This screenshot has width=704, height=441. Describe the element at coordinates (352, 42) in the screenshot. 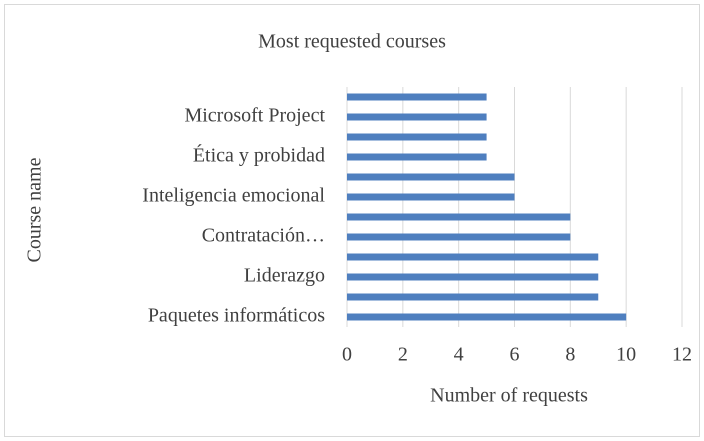

I see `chart-title: Most requested courses` at that location.